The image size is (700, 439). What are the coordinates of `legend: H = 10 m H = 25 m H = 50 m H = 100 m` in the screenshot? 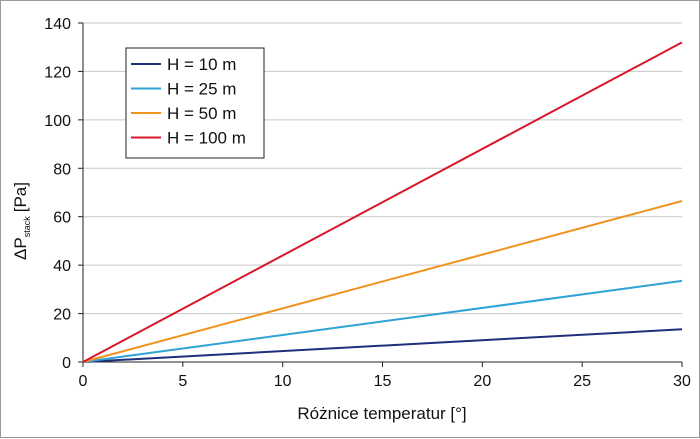 It's located at (195, 103).